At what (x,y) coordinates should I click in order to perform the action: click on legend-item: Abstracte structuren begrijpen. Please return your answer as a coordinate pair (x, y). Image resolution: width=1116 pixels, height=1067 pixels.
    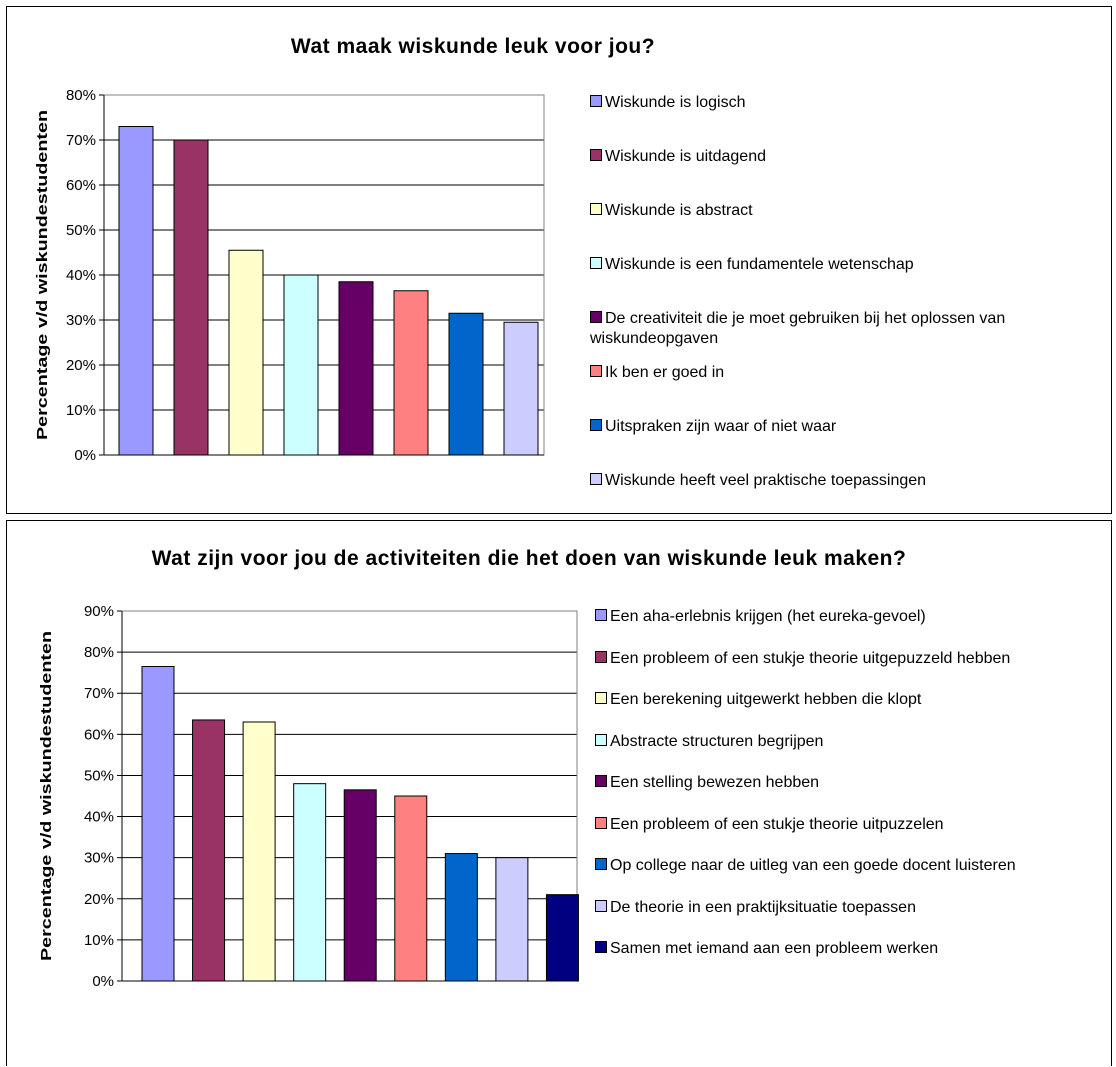
    Looking at the image, I should click on (709, 742).